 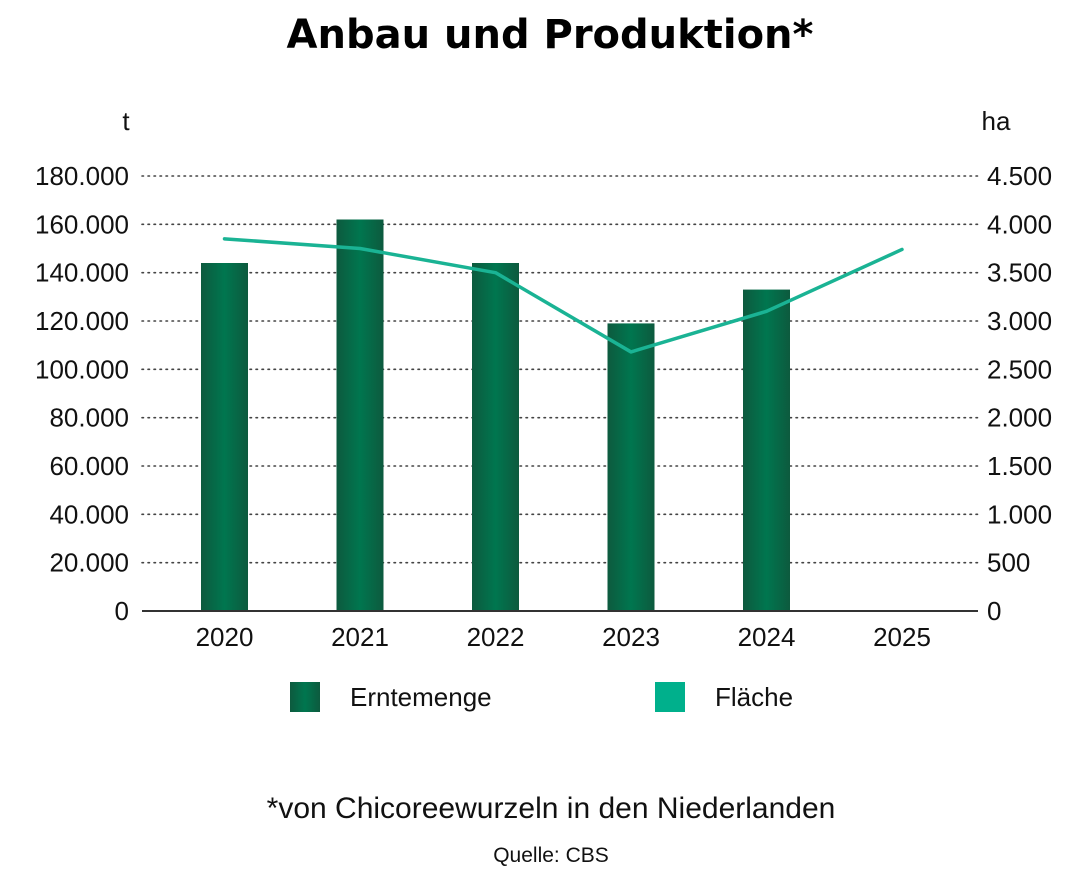 What do you see at coordinates (754, 697) in the screenshot?
I see `legend-label-flaeche: Fläche` at bounding box center [754, 697].